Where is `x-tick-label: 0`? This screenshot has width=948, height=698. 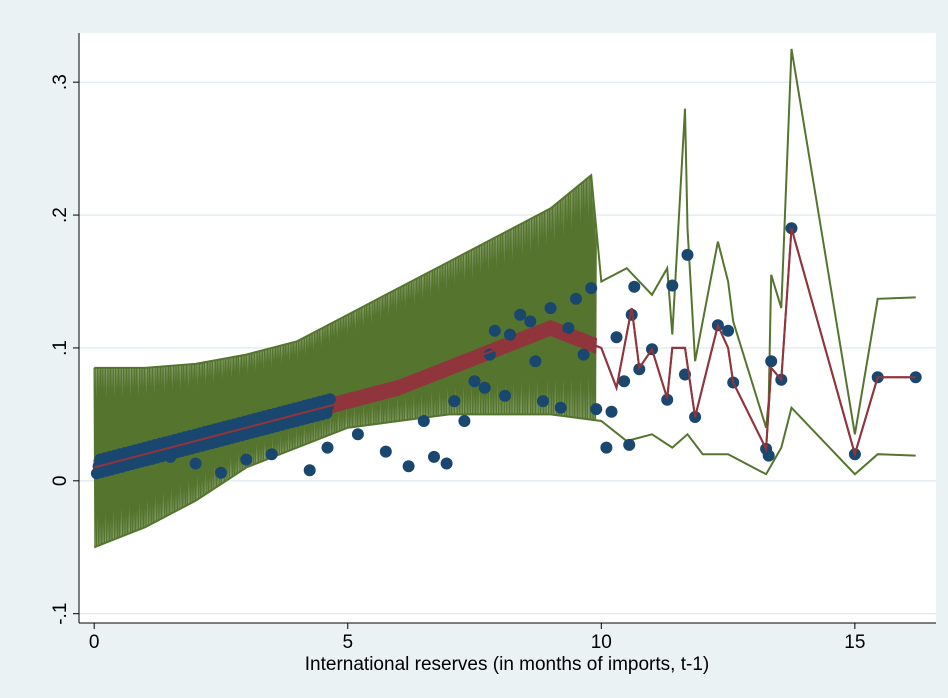
x-tick-label: 0 is located at coordinates (94, 642).